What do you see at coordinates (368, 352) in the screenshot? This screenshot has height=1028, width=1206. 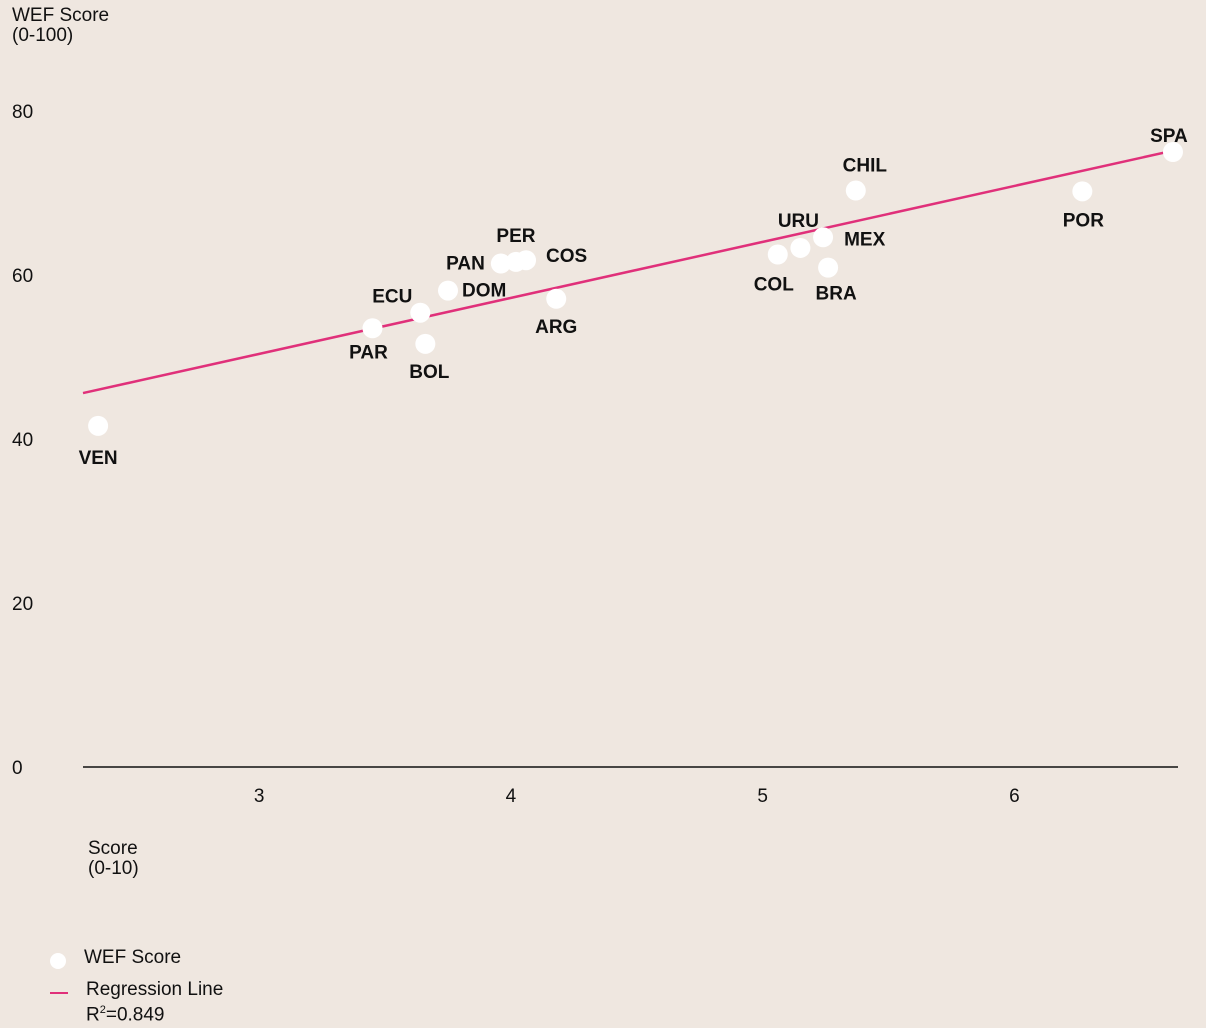 I see `point-label-par: PAR` at bounding box center [368, 352].